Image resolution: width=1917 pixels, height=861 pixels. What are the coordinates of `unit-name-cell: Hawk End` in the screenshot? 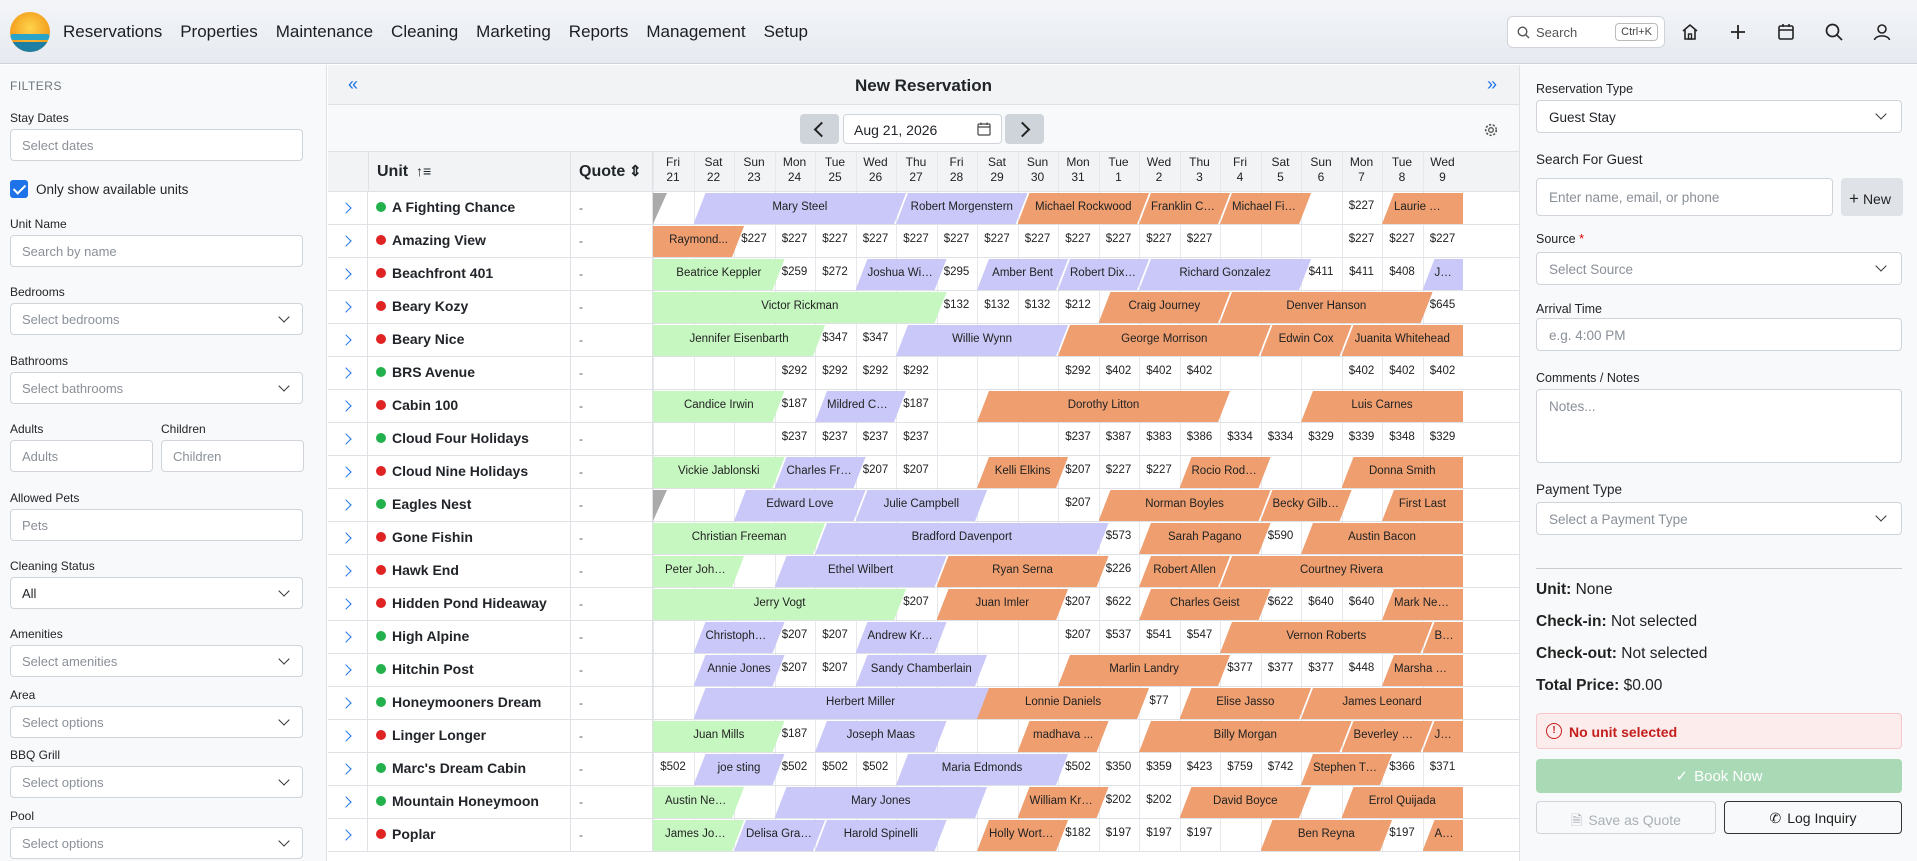 It's located at (469, 571).